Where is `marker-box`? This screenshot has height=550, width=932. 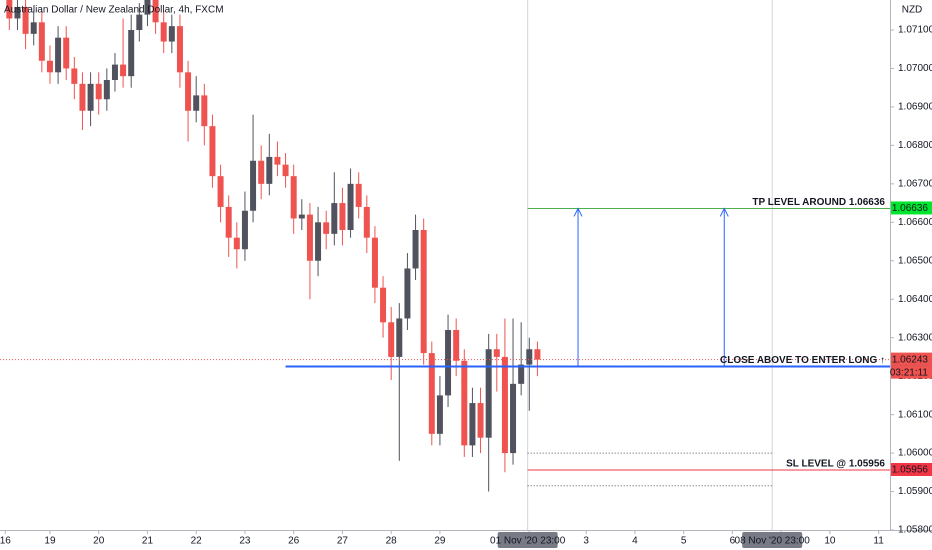 marker-box is located at coordinates (527, 540).